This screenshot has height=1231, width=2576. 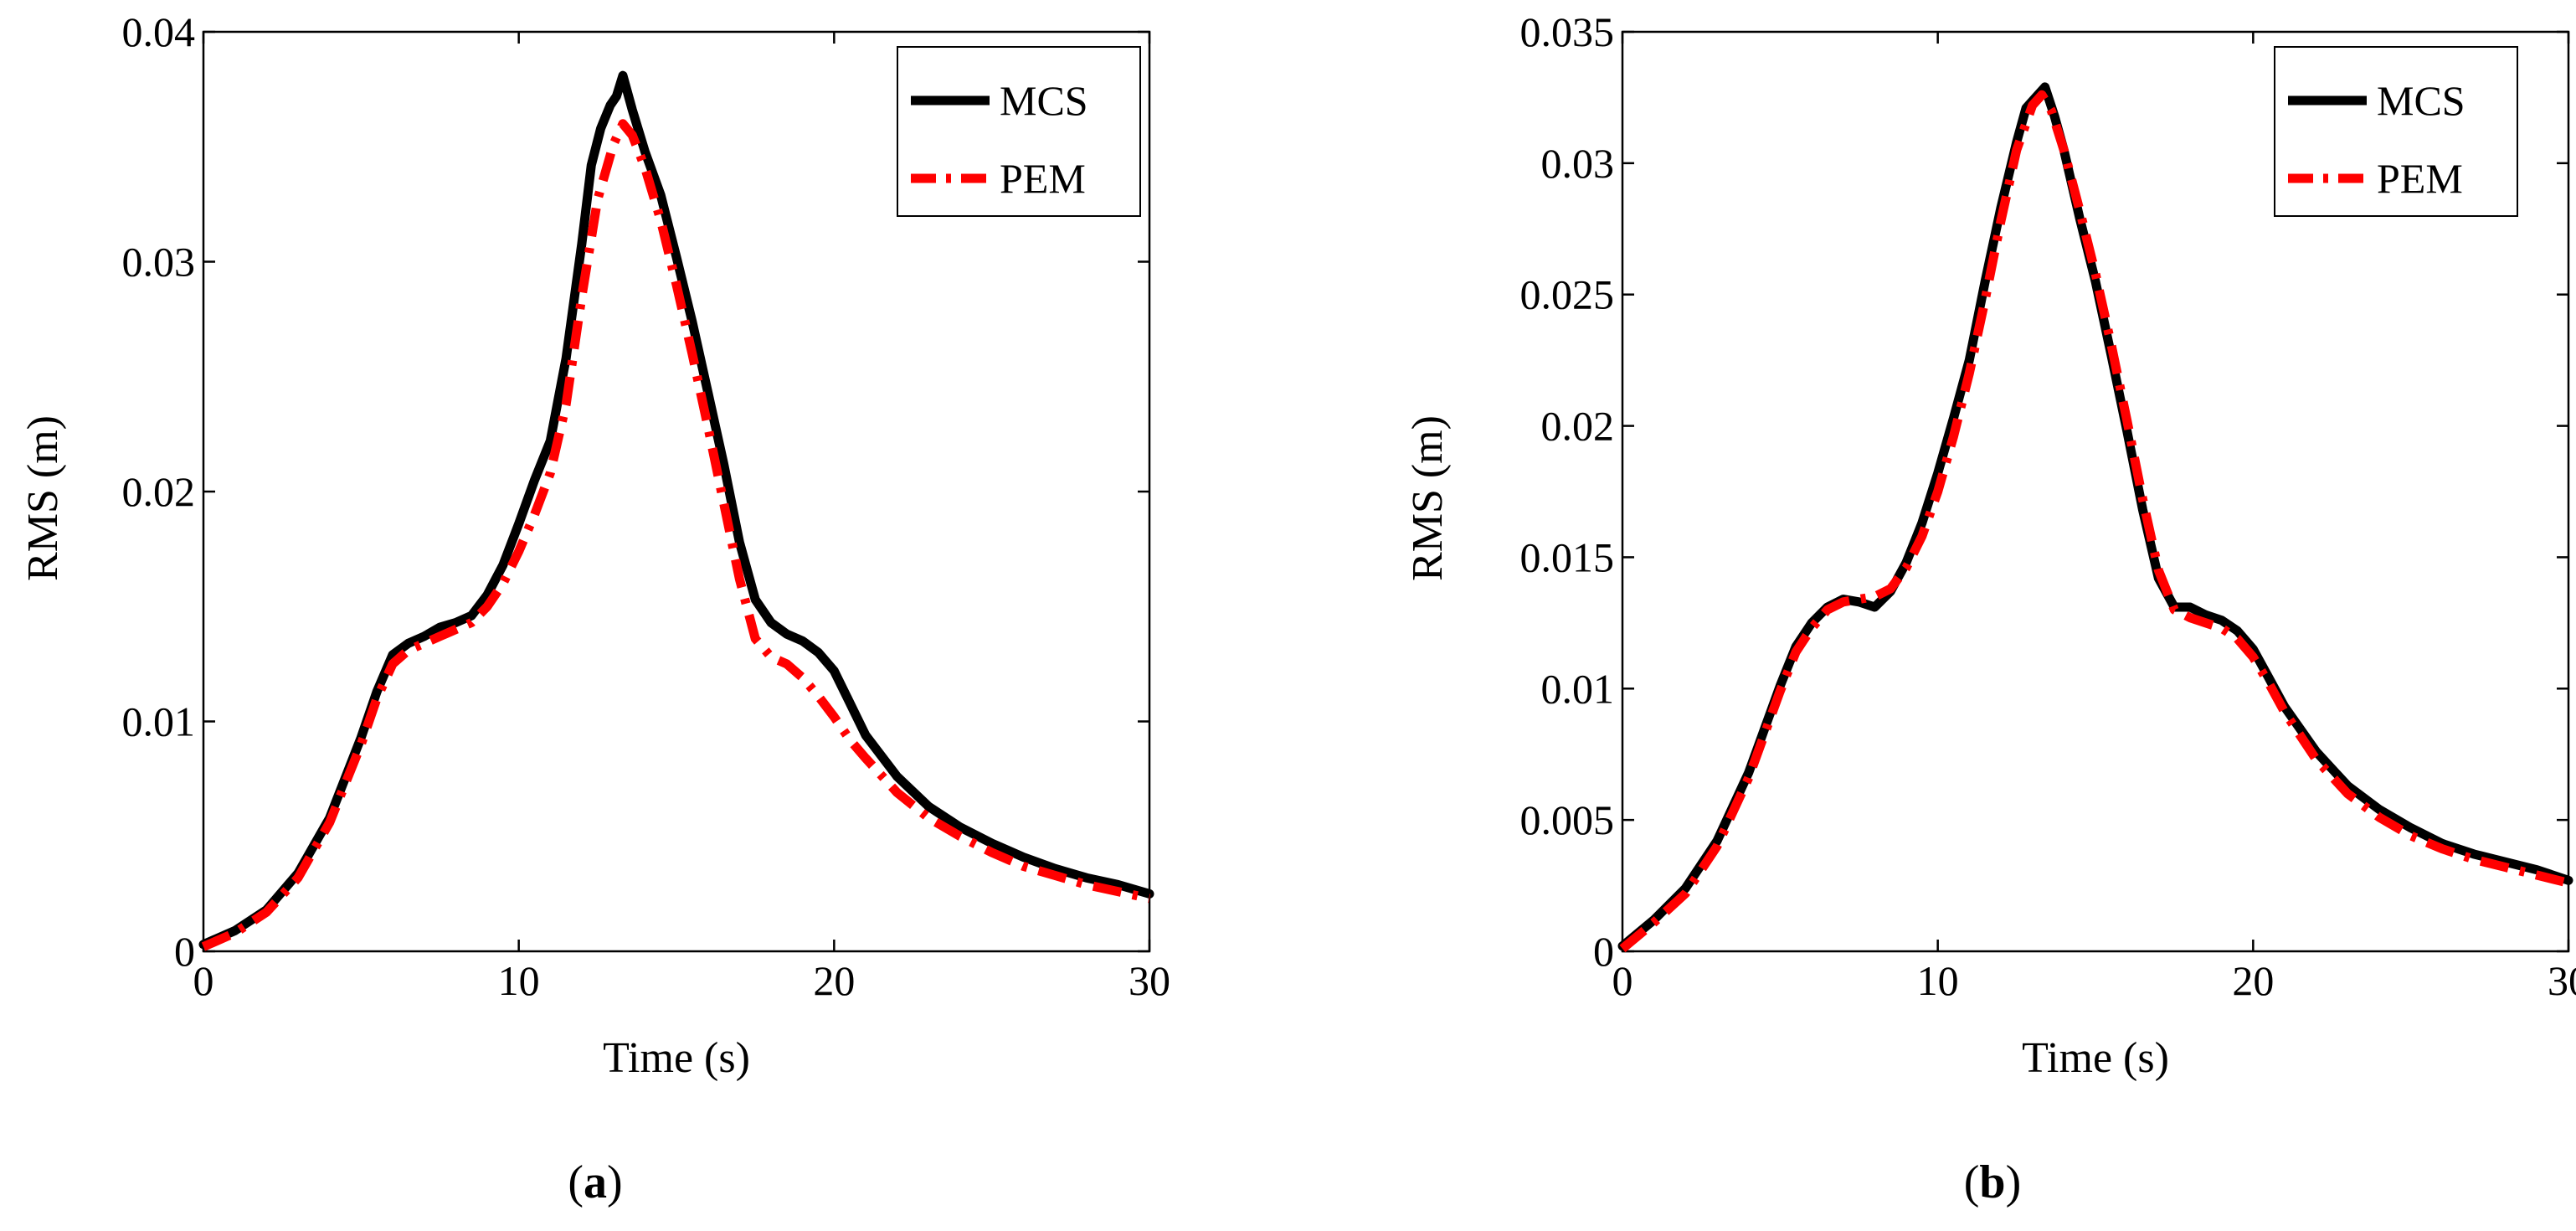 What do you see at coordinates (1428, 498) in the screenshot?
I see `y-axis-title-b: RMS (m)` at bounding box center [1428, 498].